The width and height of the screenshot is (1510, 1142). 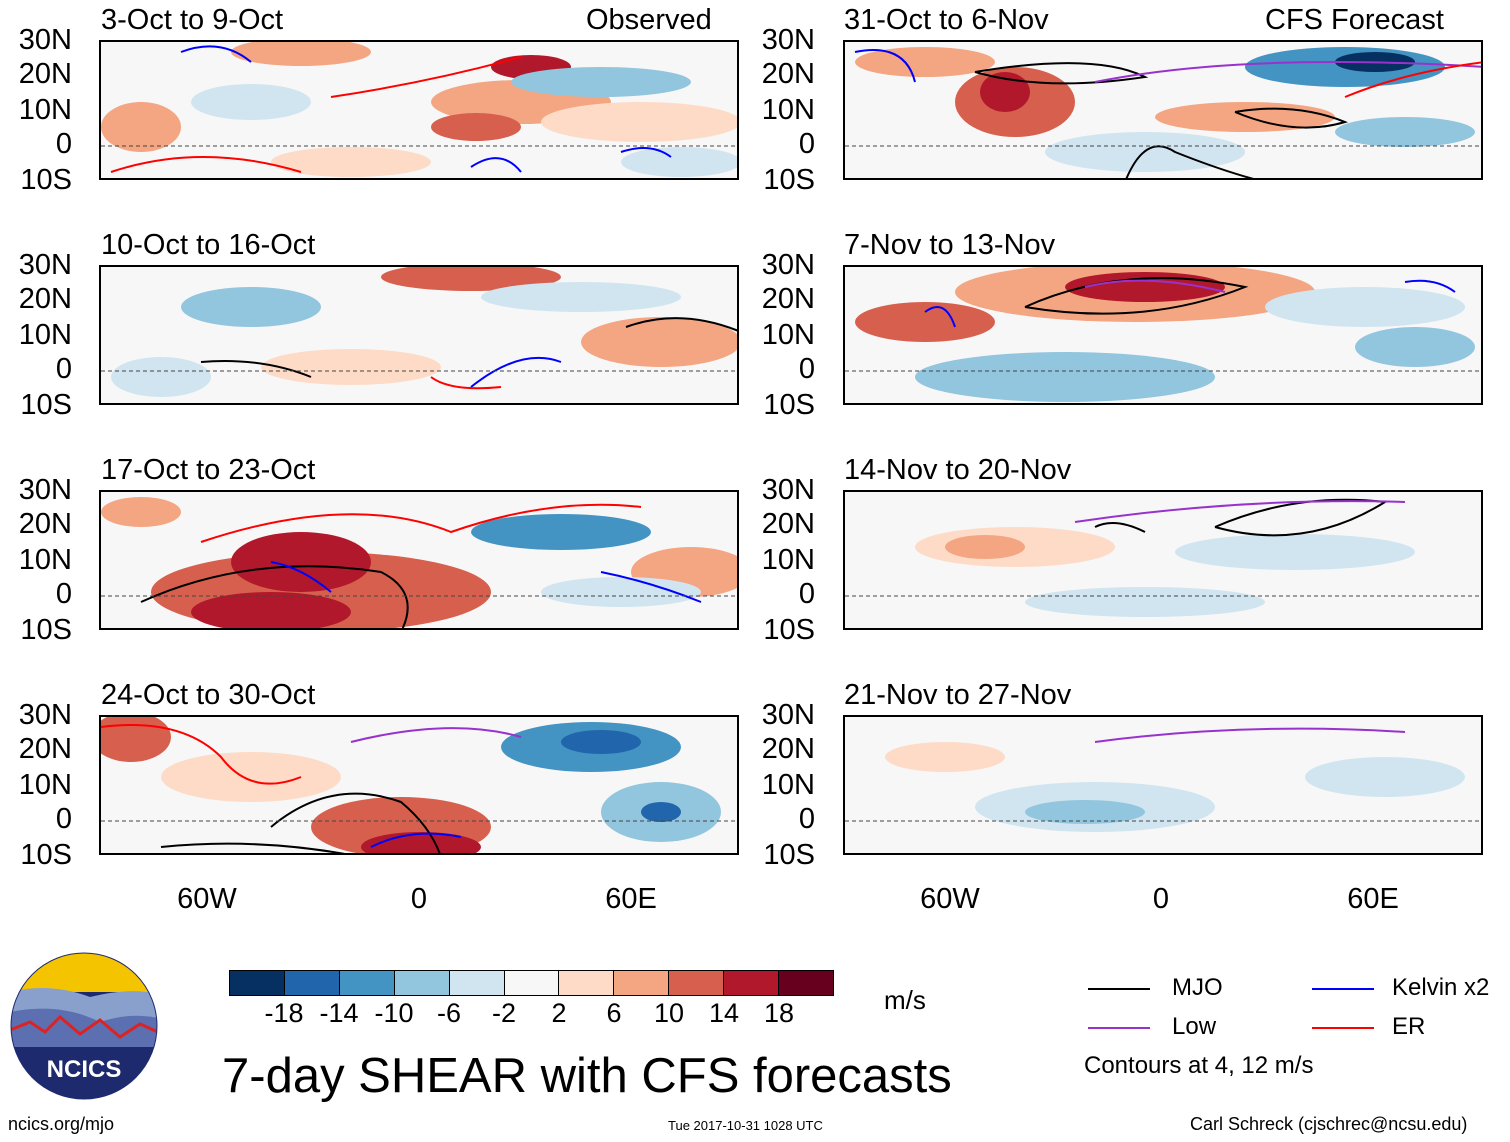 I want to click on panel-title-4: 24-Oct to 30-Oct, so click(x=208, y=695).